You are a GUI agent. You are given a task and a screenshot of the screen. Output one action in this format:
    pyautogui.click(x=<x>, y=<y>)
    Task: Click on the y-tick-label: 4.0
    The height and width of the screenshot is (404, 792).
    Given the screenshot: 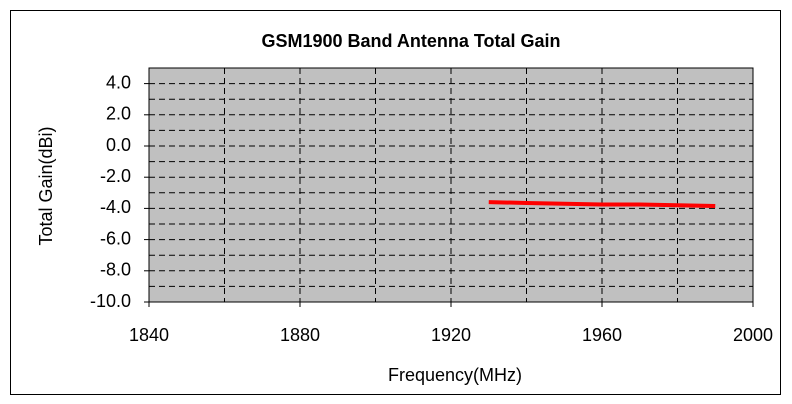 What is the action you would take?
    pyautogui.click(x=118, y=82)
    